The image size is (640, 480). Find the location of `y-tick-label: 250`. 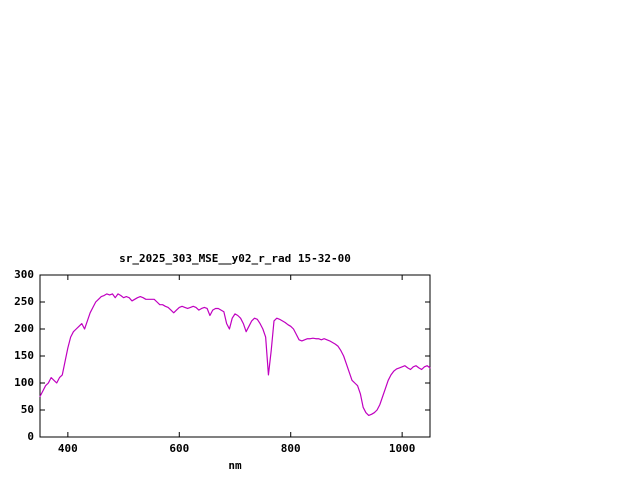

y-tick-label: 250 is located at coordinates (24, 301).